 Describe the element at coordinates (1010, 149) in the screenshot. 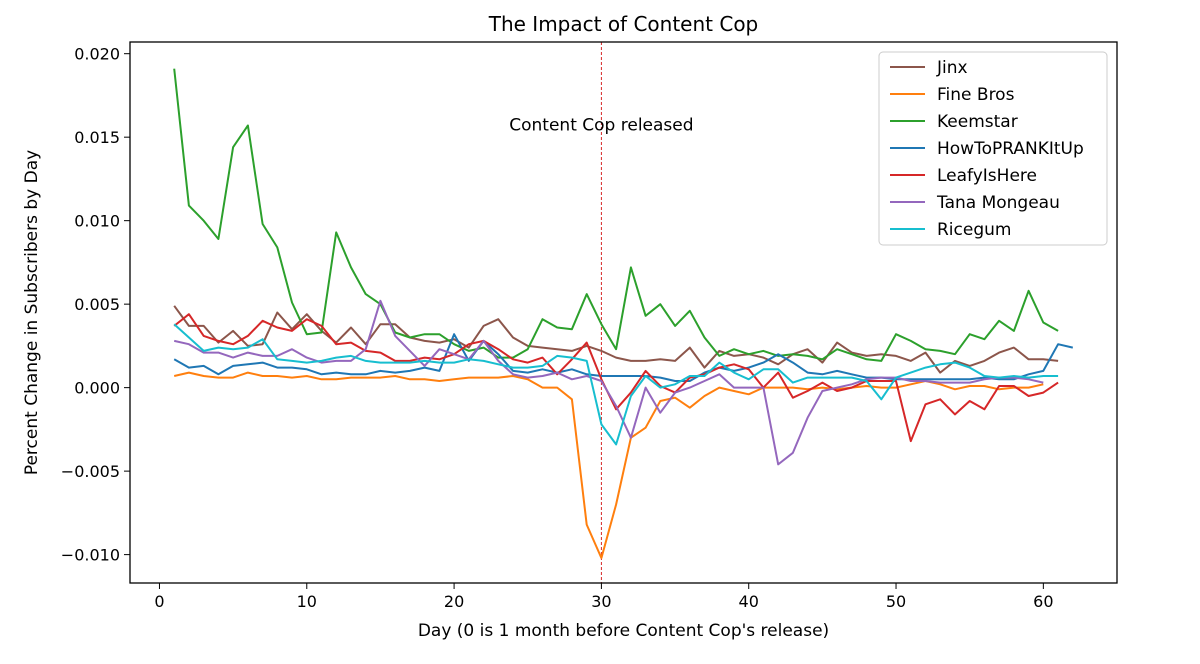

I see `legend-label-howtoprankitup: HowToPRANKItUp` at that location.